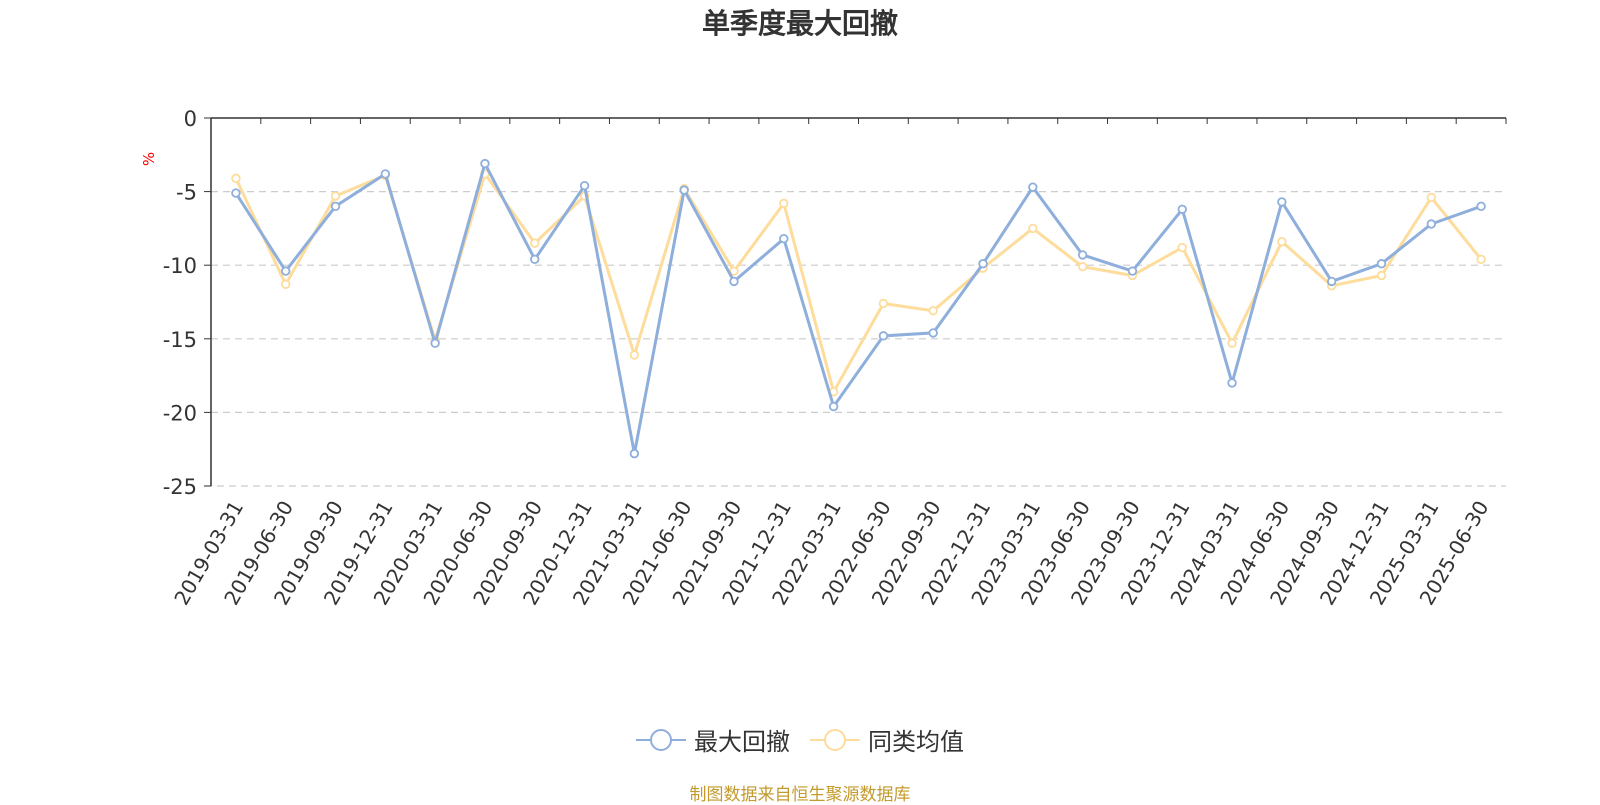 This screenshot has height=805, width=1600. I want to click on legend: 最大回撤 同类均值, so click(800, 739).